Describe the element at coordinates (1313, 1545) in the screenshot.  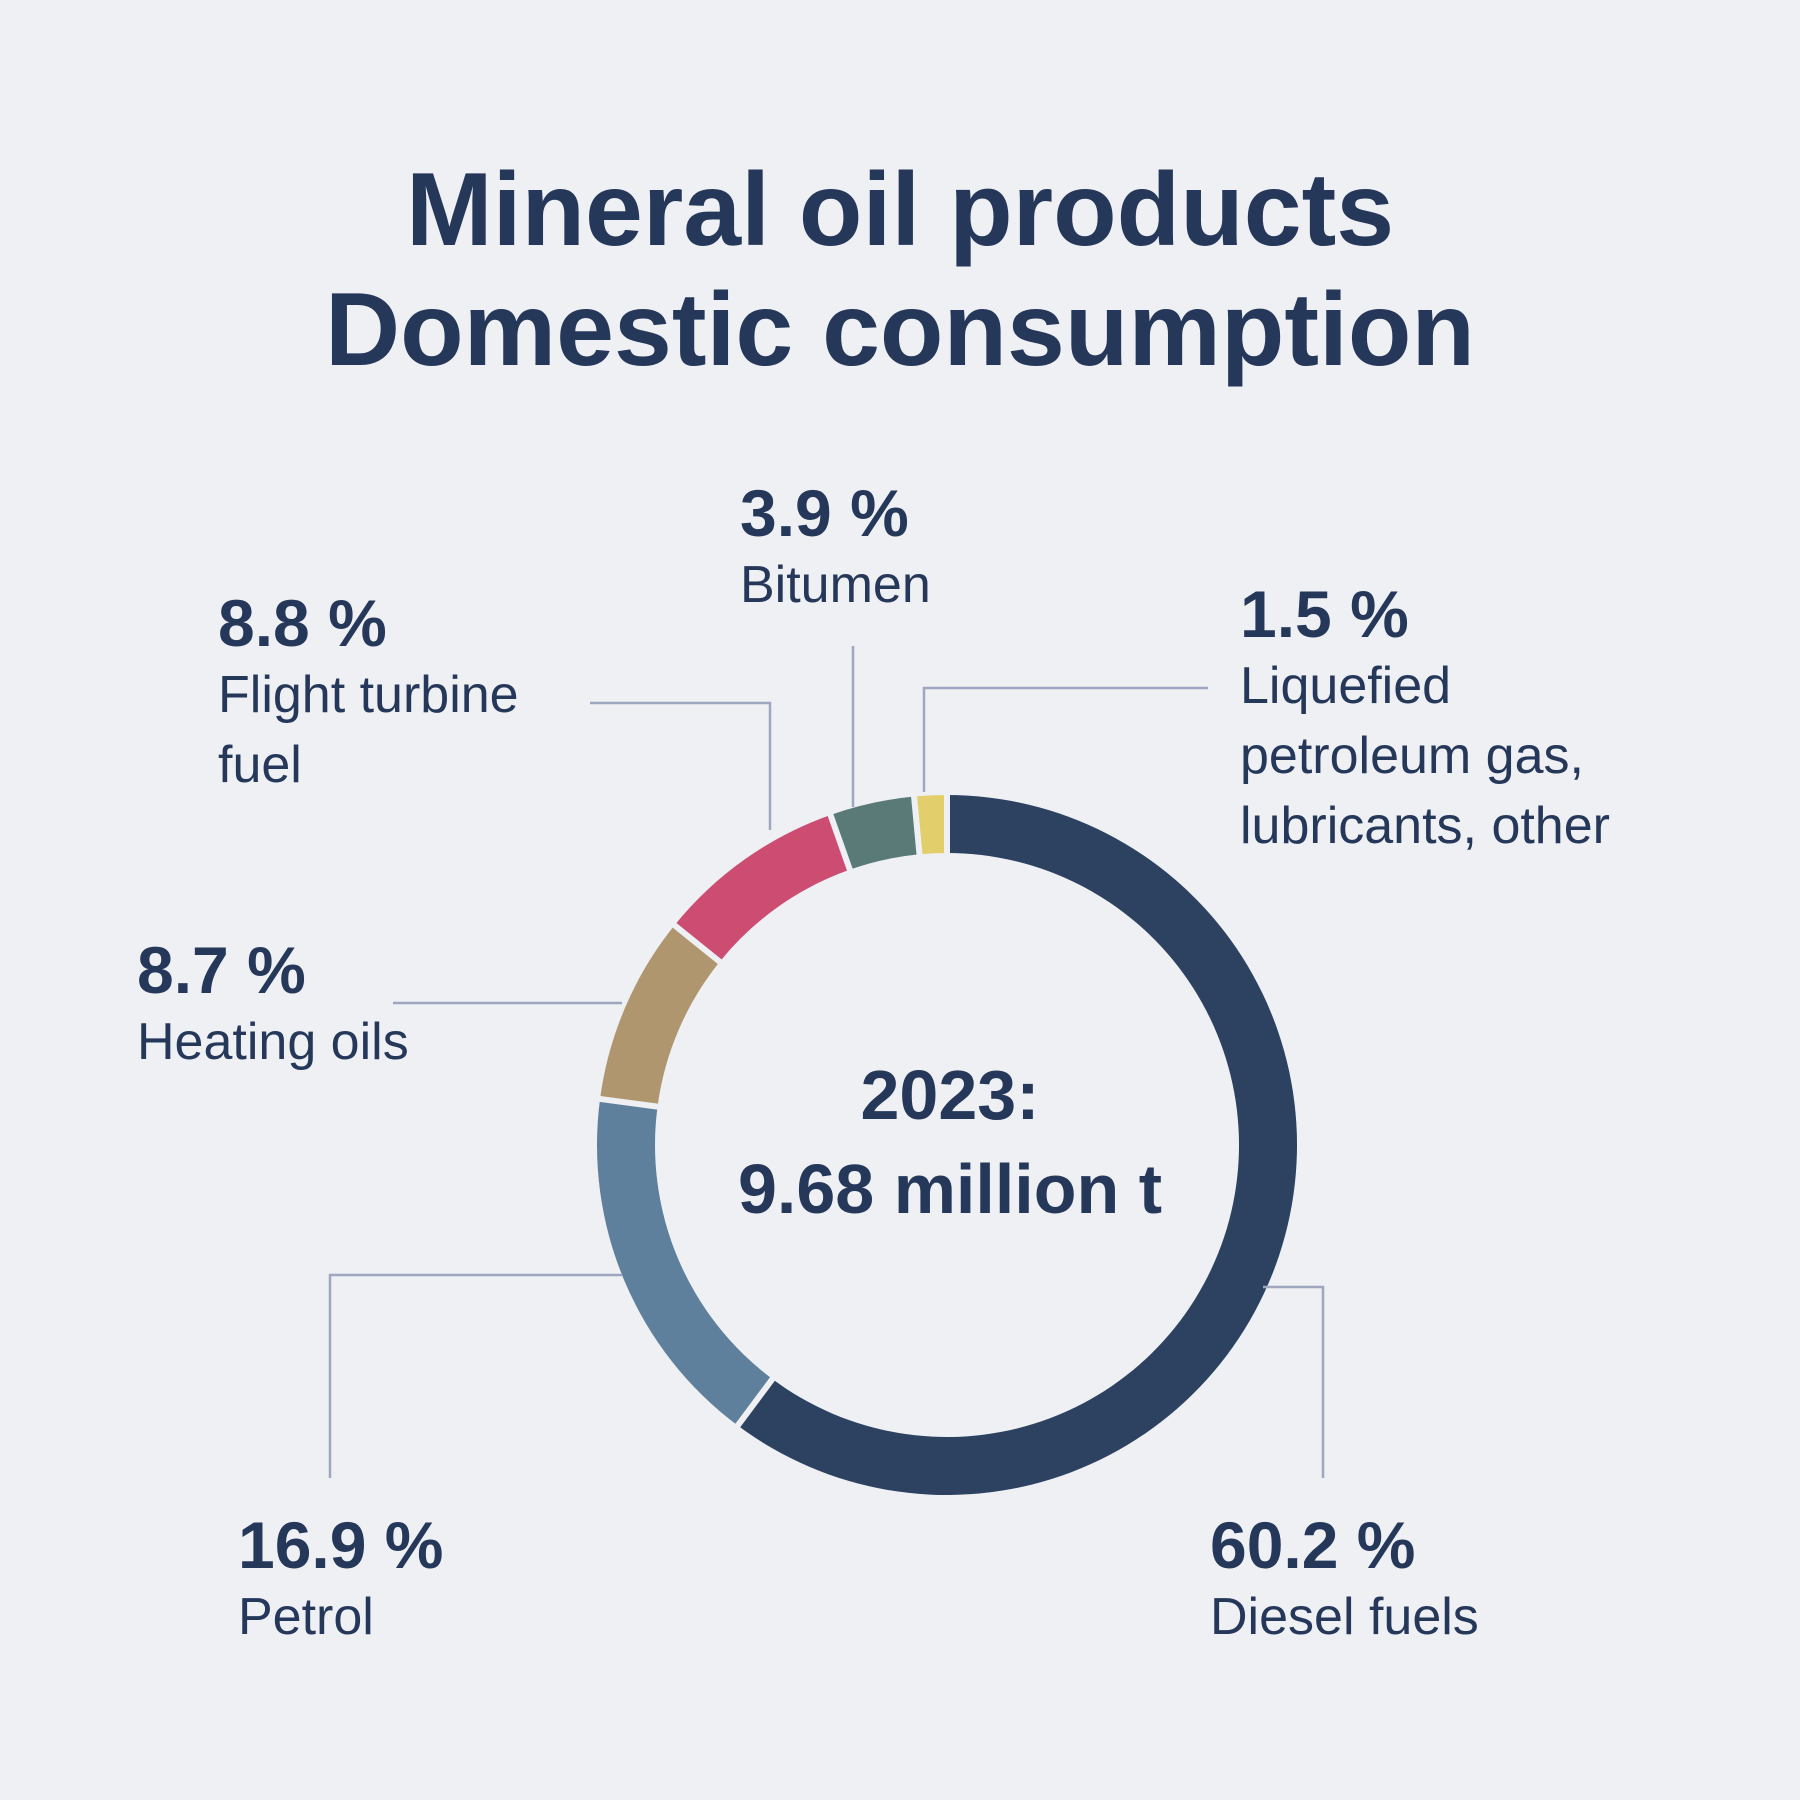
I see `pct-diesel-fuels: 60.2 %` at that location.